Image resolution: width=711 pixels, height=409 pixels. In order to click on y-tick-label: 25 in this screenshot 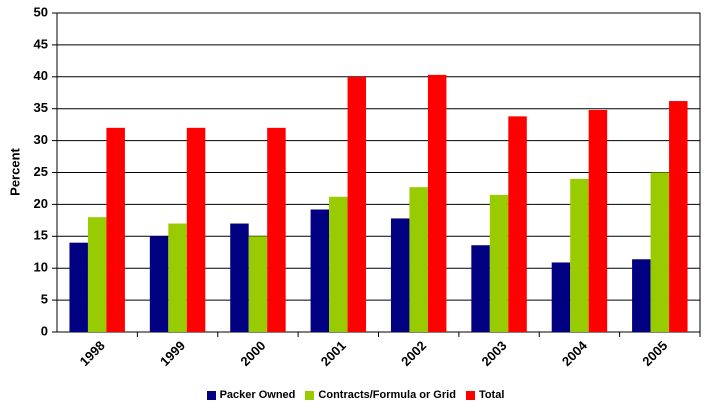, I will do `click(41, 171)`.